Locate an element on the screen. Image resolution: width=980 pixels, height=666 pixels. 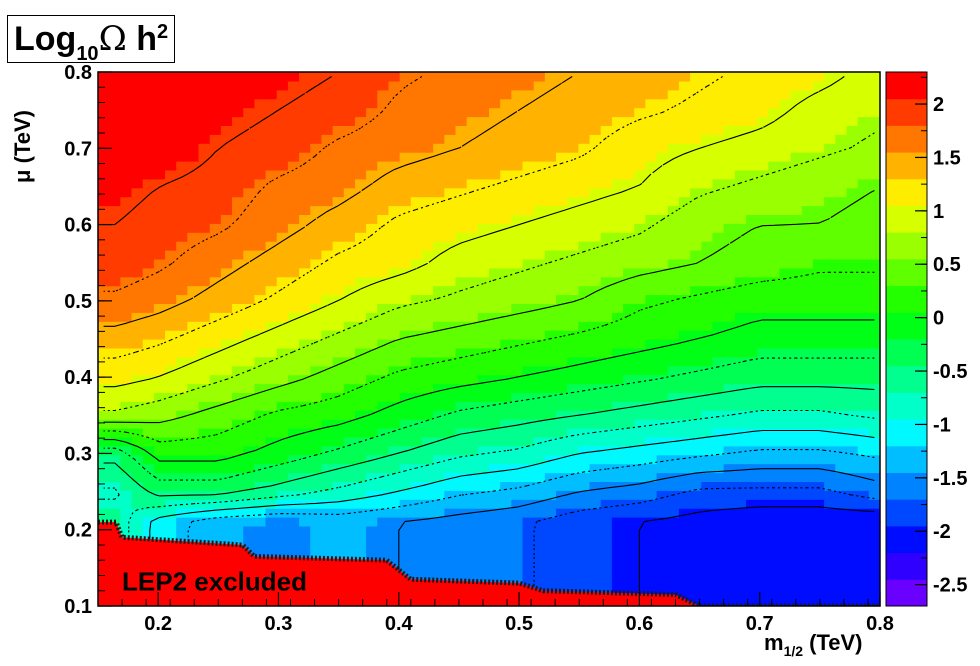
x-axis-label-main: m is located at coordinates (774, 642).